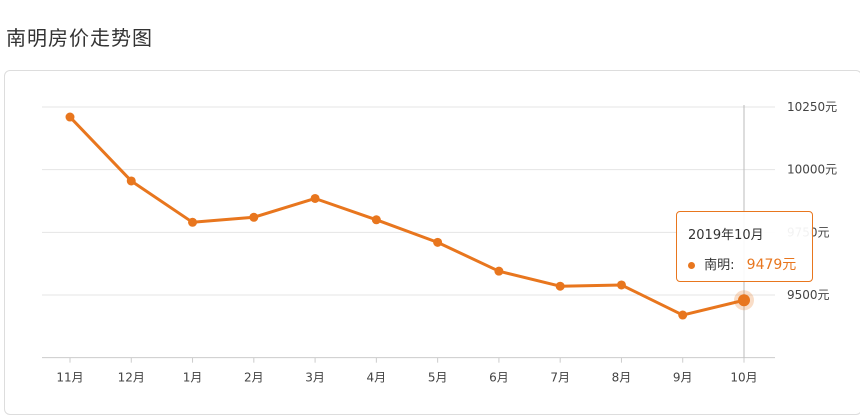 This screenshot has height=415, width=860. What do you see at coordinates (438, 378) in the screenshot?
I see `x-tick-label-6: 5月` at bounding box center [438, 378].